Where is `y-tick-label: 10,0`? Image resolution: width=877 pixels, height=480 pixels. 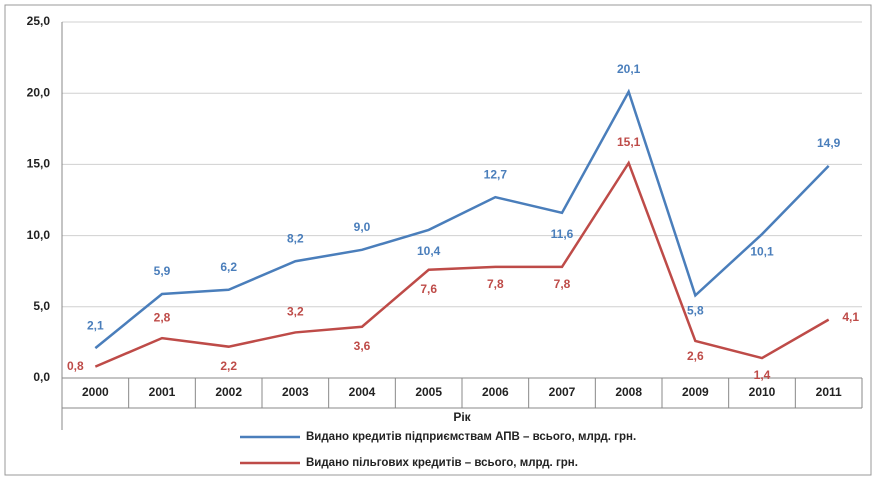
y-tick-label: 10,0 is located at coordinates (39, 235).